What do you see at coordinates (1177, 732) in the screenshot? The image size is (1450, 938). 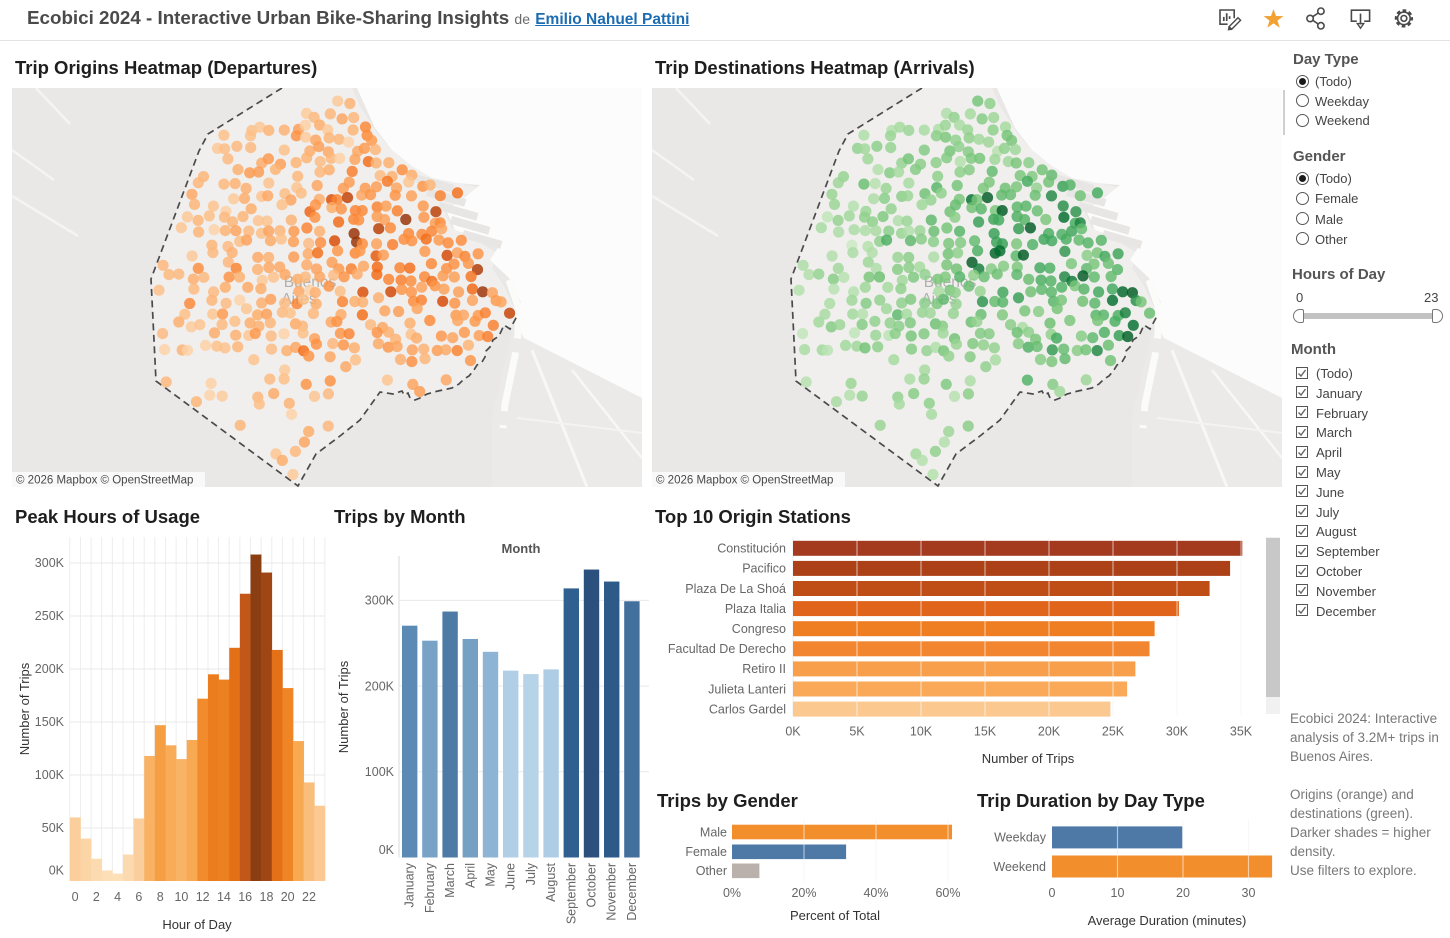 I see `svg-text: 30K` at bounding box center [1177, 732].